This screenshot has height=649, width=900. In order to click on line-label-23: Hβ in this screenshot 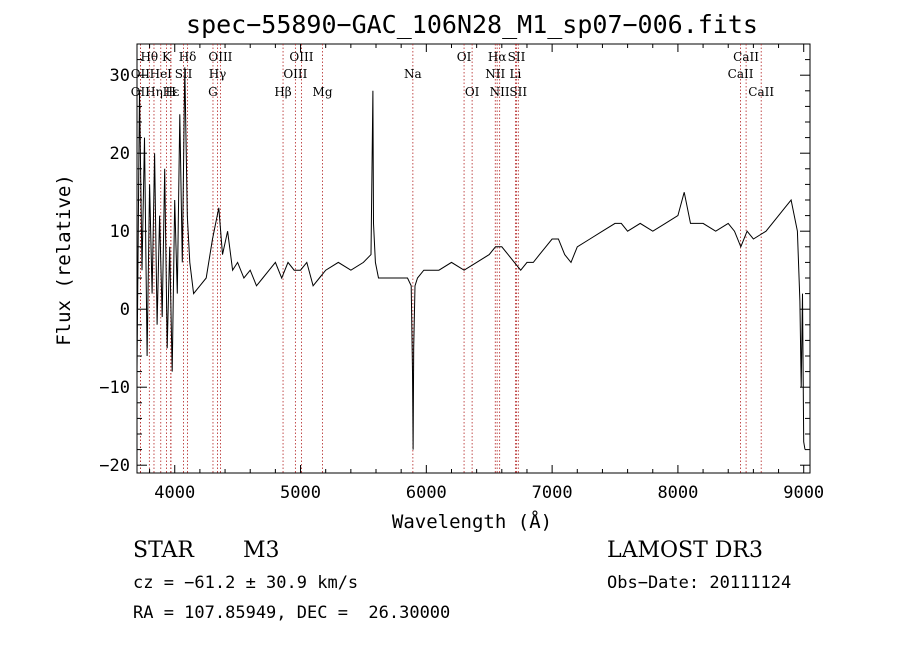, I will do `click(282, 92)`.